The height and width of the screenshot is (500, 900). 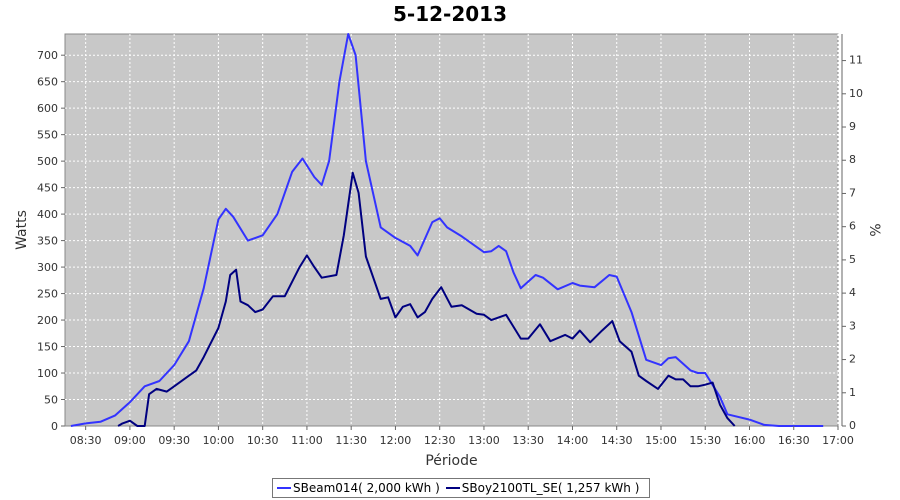 I want to click on y-tick-label: 350, so click(x=47, y=241).